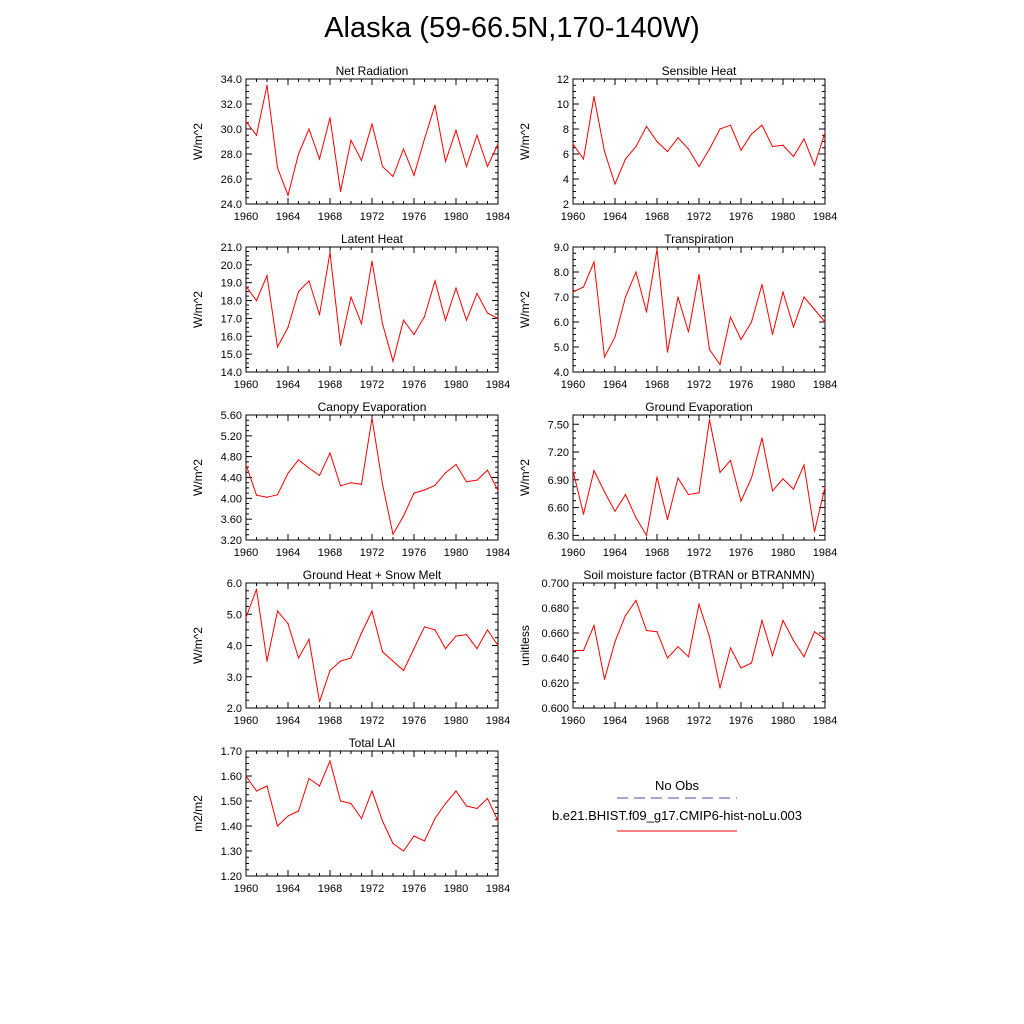  What do you see at coordinates (525, 645) in the screenshot?
I see `y-axis-label: unitless` at bounding box center [525, 645].